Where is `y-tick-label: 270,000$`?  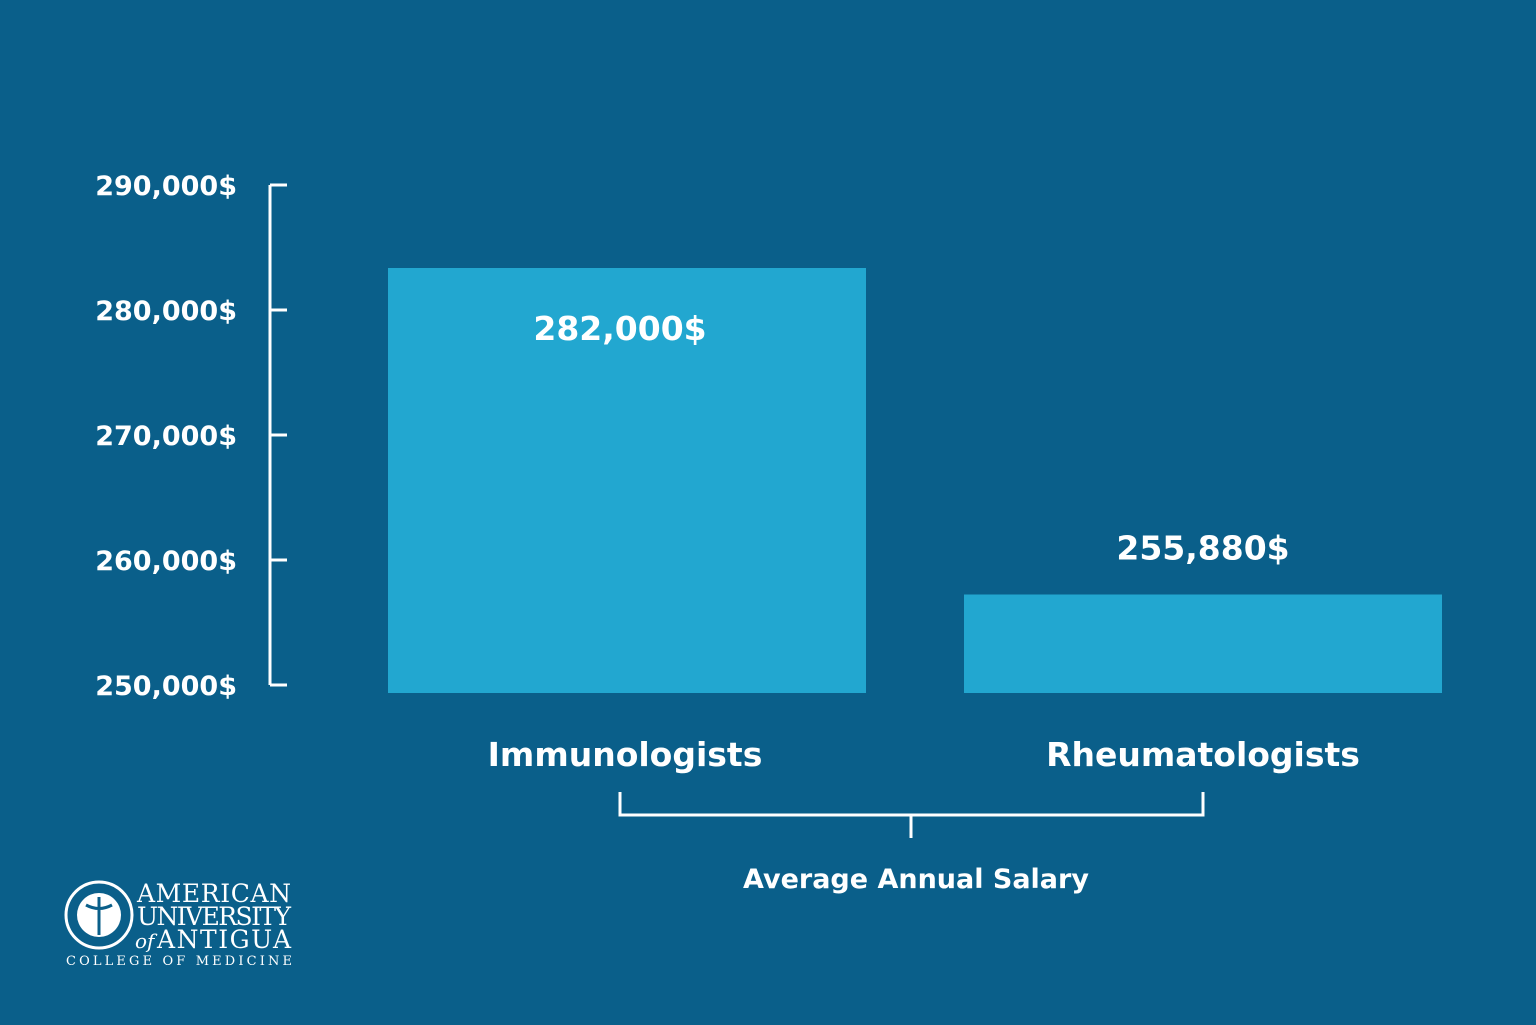 y-tick-label: 270,000$ is located at coordinates (166, 436).